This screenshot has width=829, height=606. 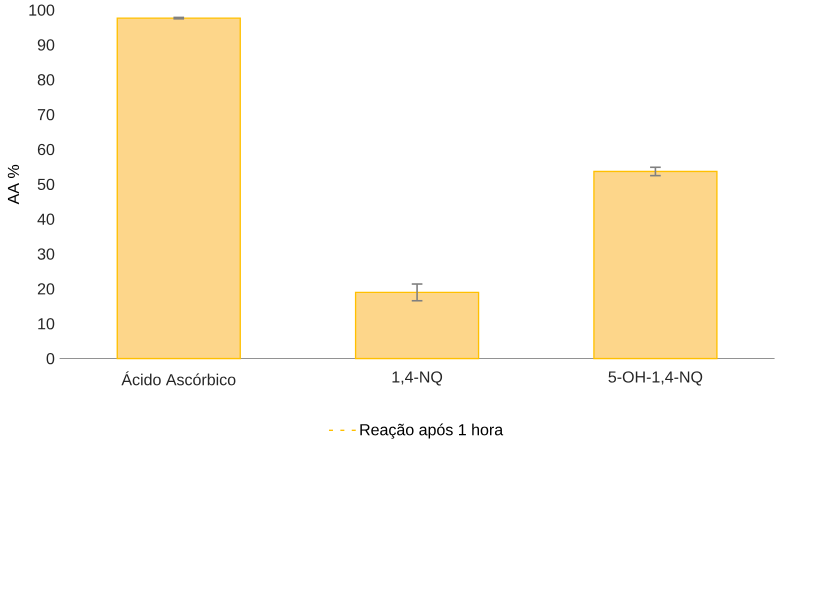 What do you see at coordinates (46, 184) in the screenshot?
I see `y-tick-label: 50` at bounding box center [46, 184].